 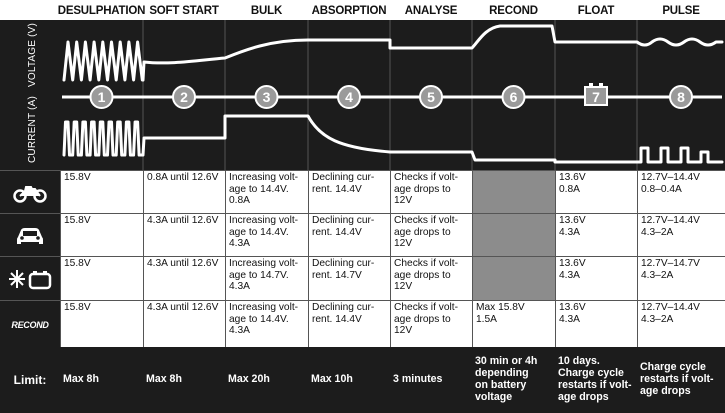 I want to click on stage-name: ABSORPTION, so click(x=349, y=11).